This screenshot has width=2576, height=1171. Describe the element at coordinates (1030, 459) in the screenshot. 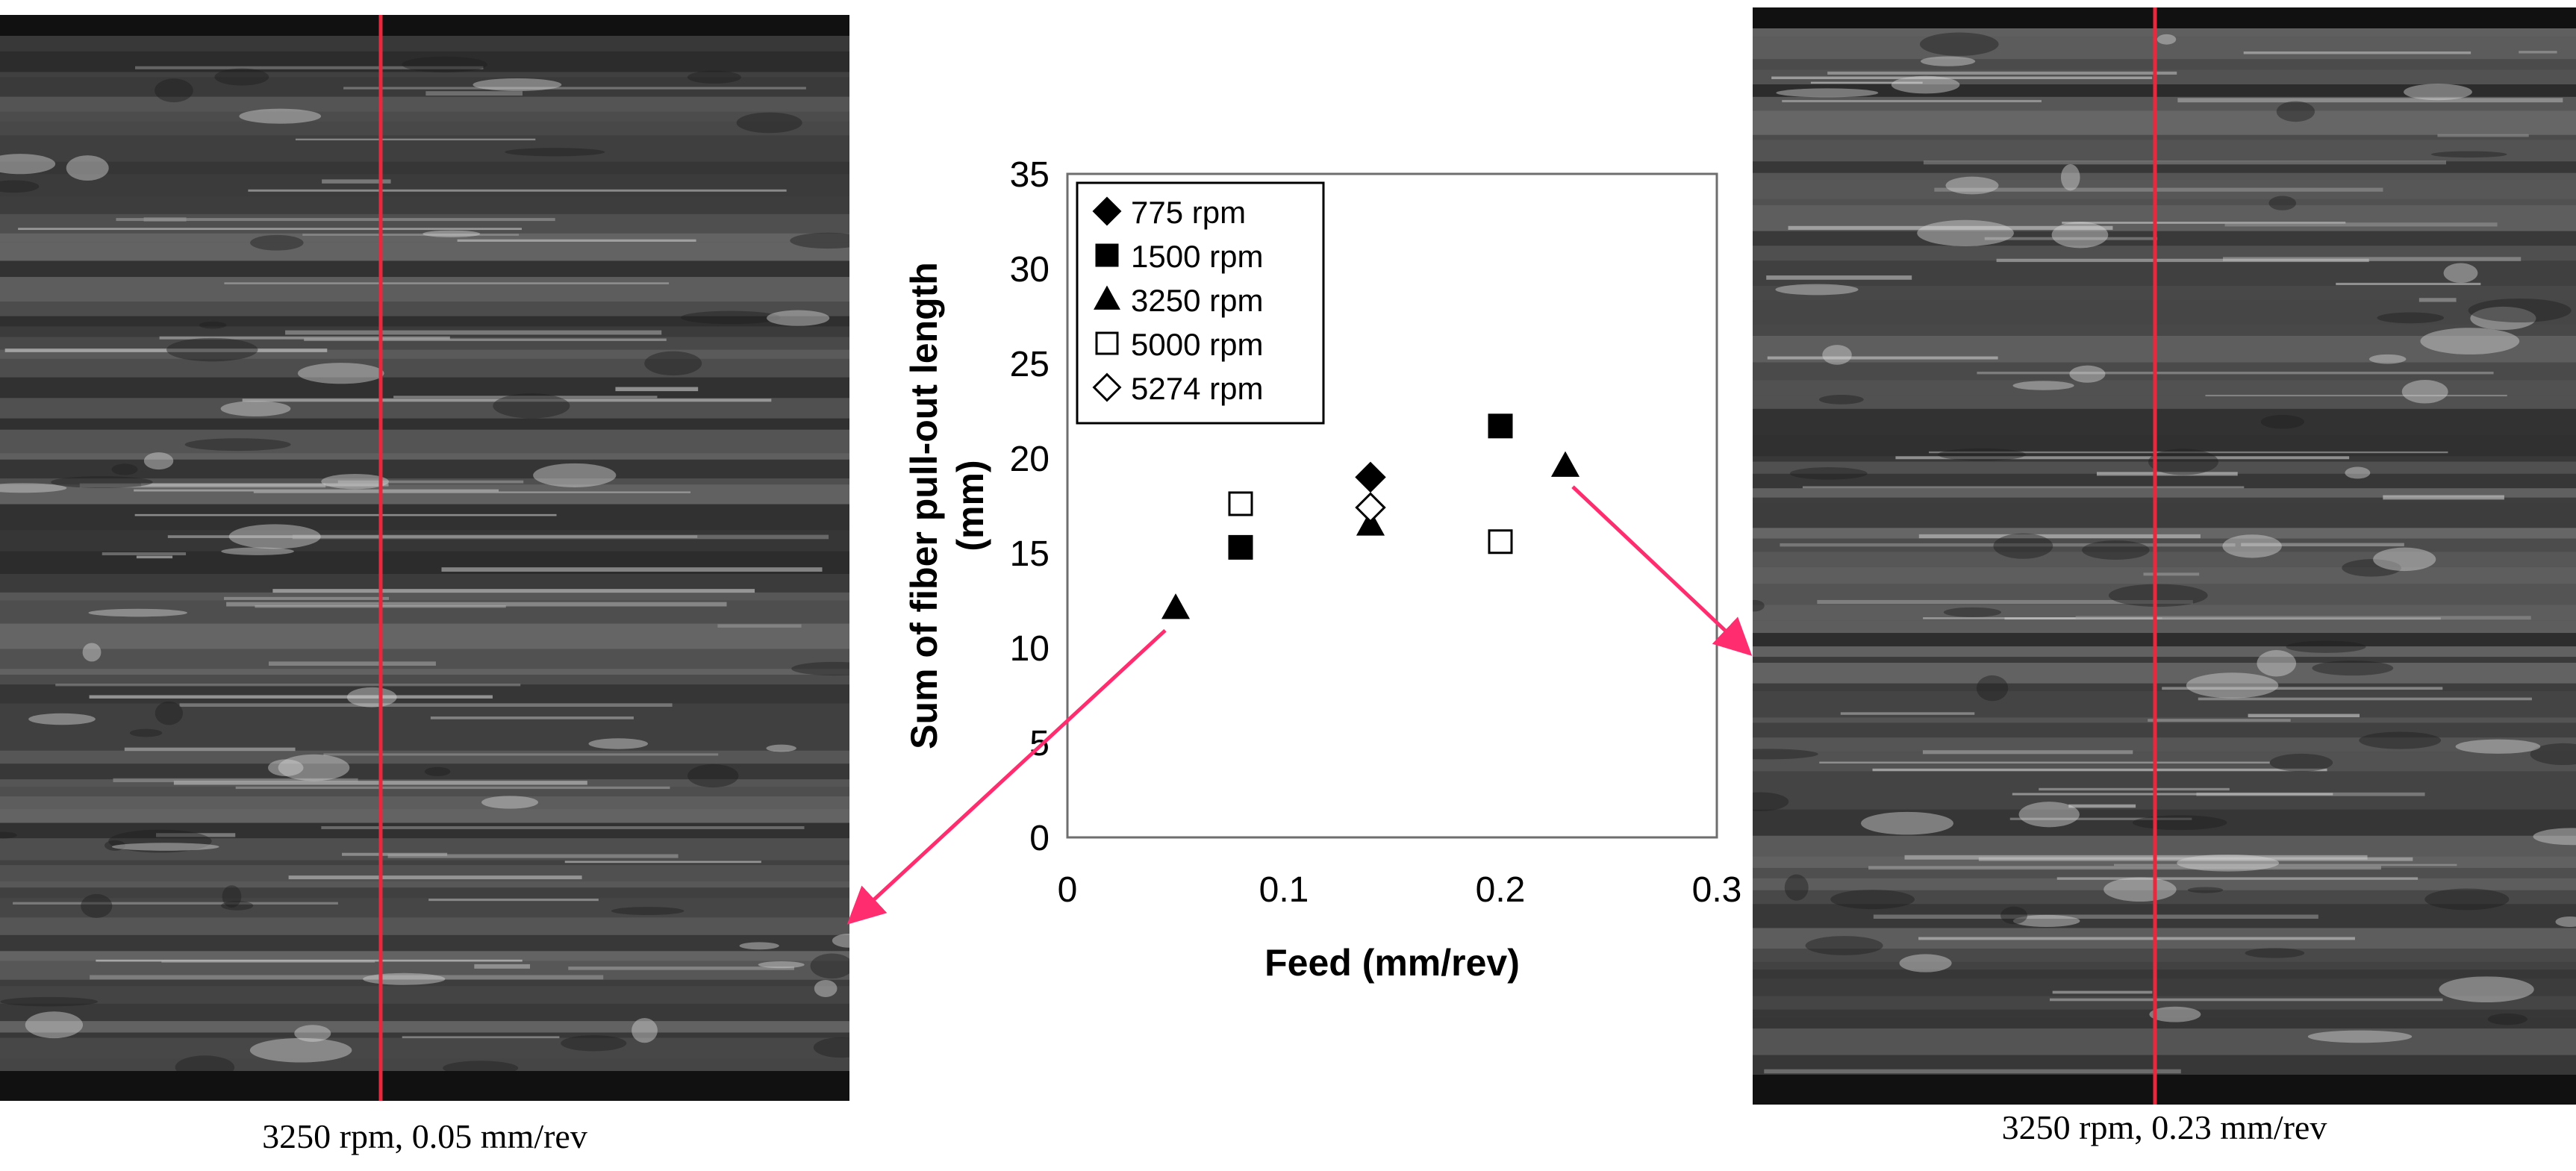

I see `y-tick-label: 20` at that location.